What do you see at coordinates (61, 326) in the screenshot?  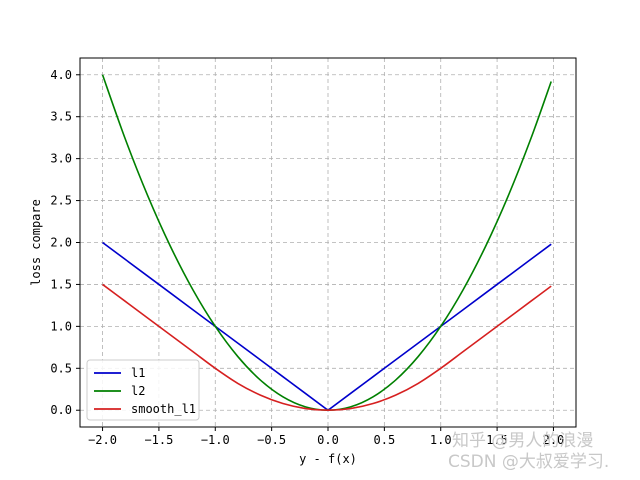 I see `y-tick-label: 1.0` at bounding box center [61, 326].